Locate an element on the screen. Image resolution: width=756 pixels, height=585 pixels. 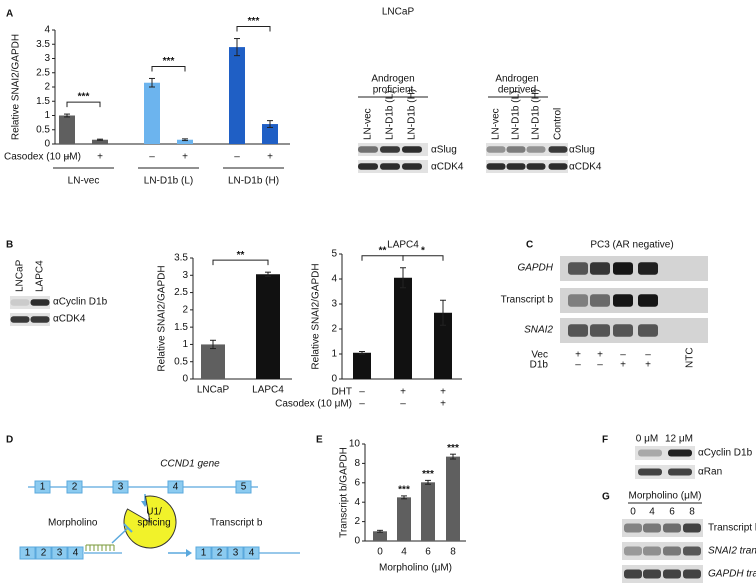
row-label: GAPDH transcript is located at coordinates (732, 574).